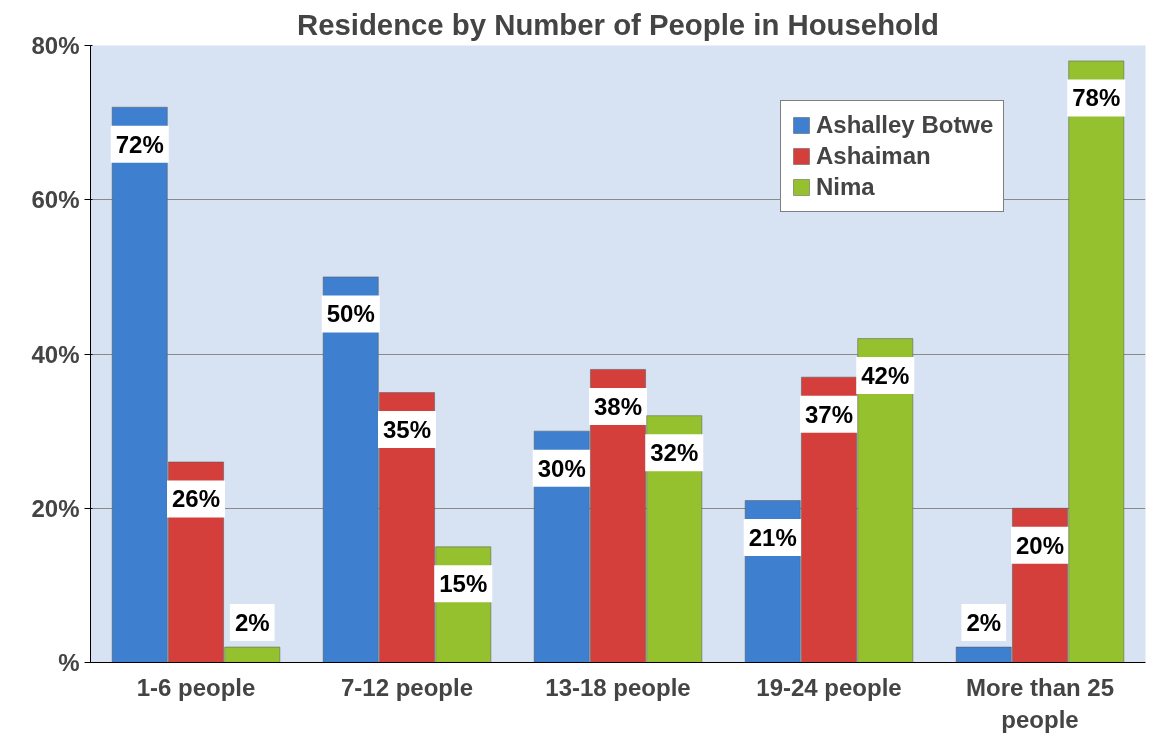 The height and width of the screenshot is (745, 1159). What do you see at coordinates (55, 200) in the screenshot?
I see `y-tick-label: 60%` at bounding box center [55, 200].